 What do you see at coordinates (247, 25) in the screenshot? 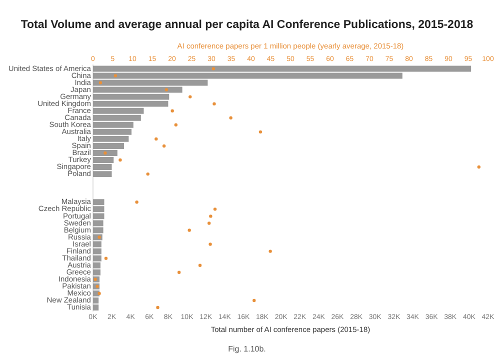
I see `chart-title: Total Volume and average annual per capita AI Conference Publications, 2015-2018` at bounding box center [247, 25].